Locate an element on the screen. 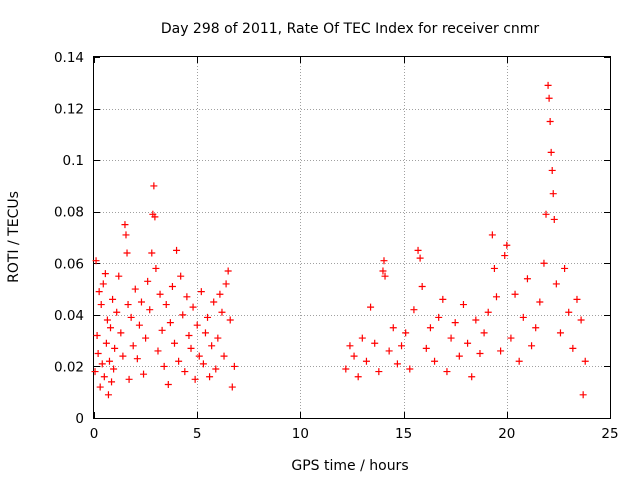 The image size is (640, 480). y-tick-label: 0 is located at coordinates (79, 419).